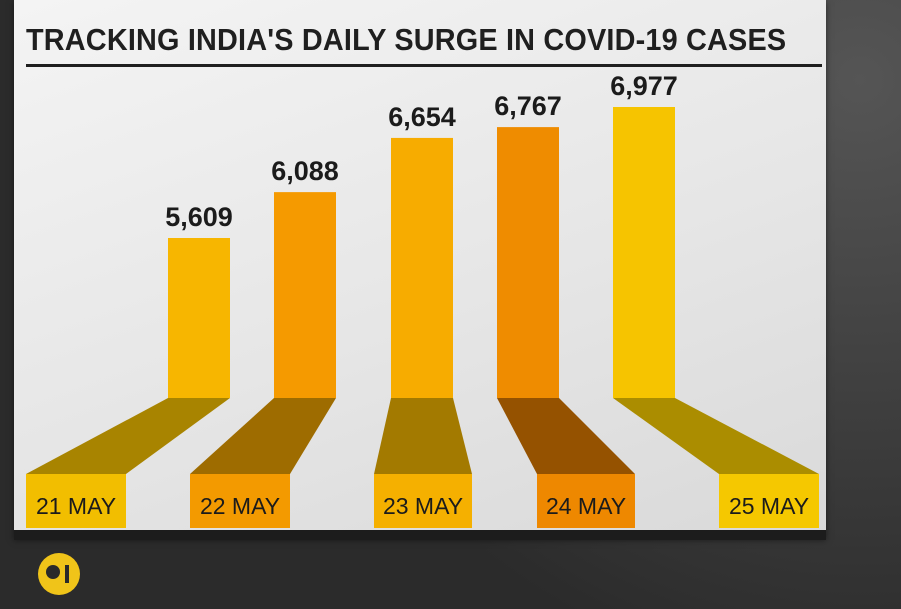 The image size is (901, 609). What do you see at coordinates (644, 86) in the screenshot?
I see `value-label-5: 6,977` at bounding box center [644, 86].